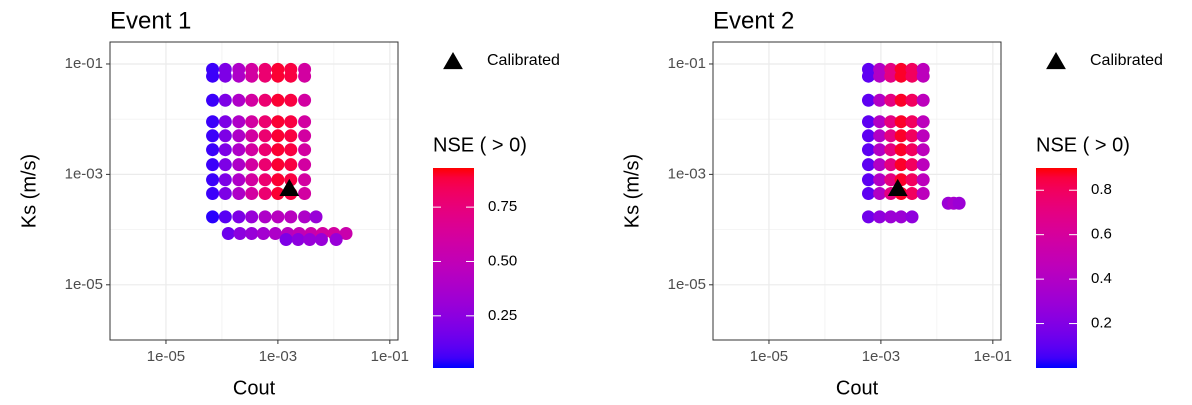  Describe the element at coordinates (502, 206) in the screenshot. I see `colorbar-label: 0.75` at that location.